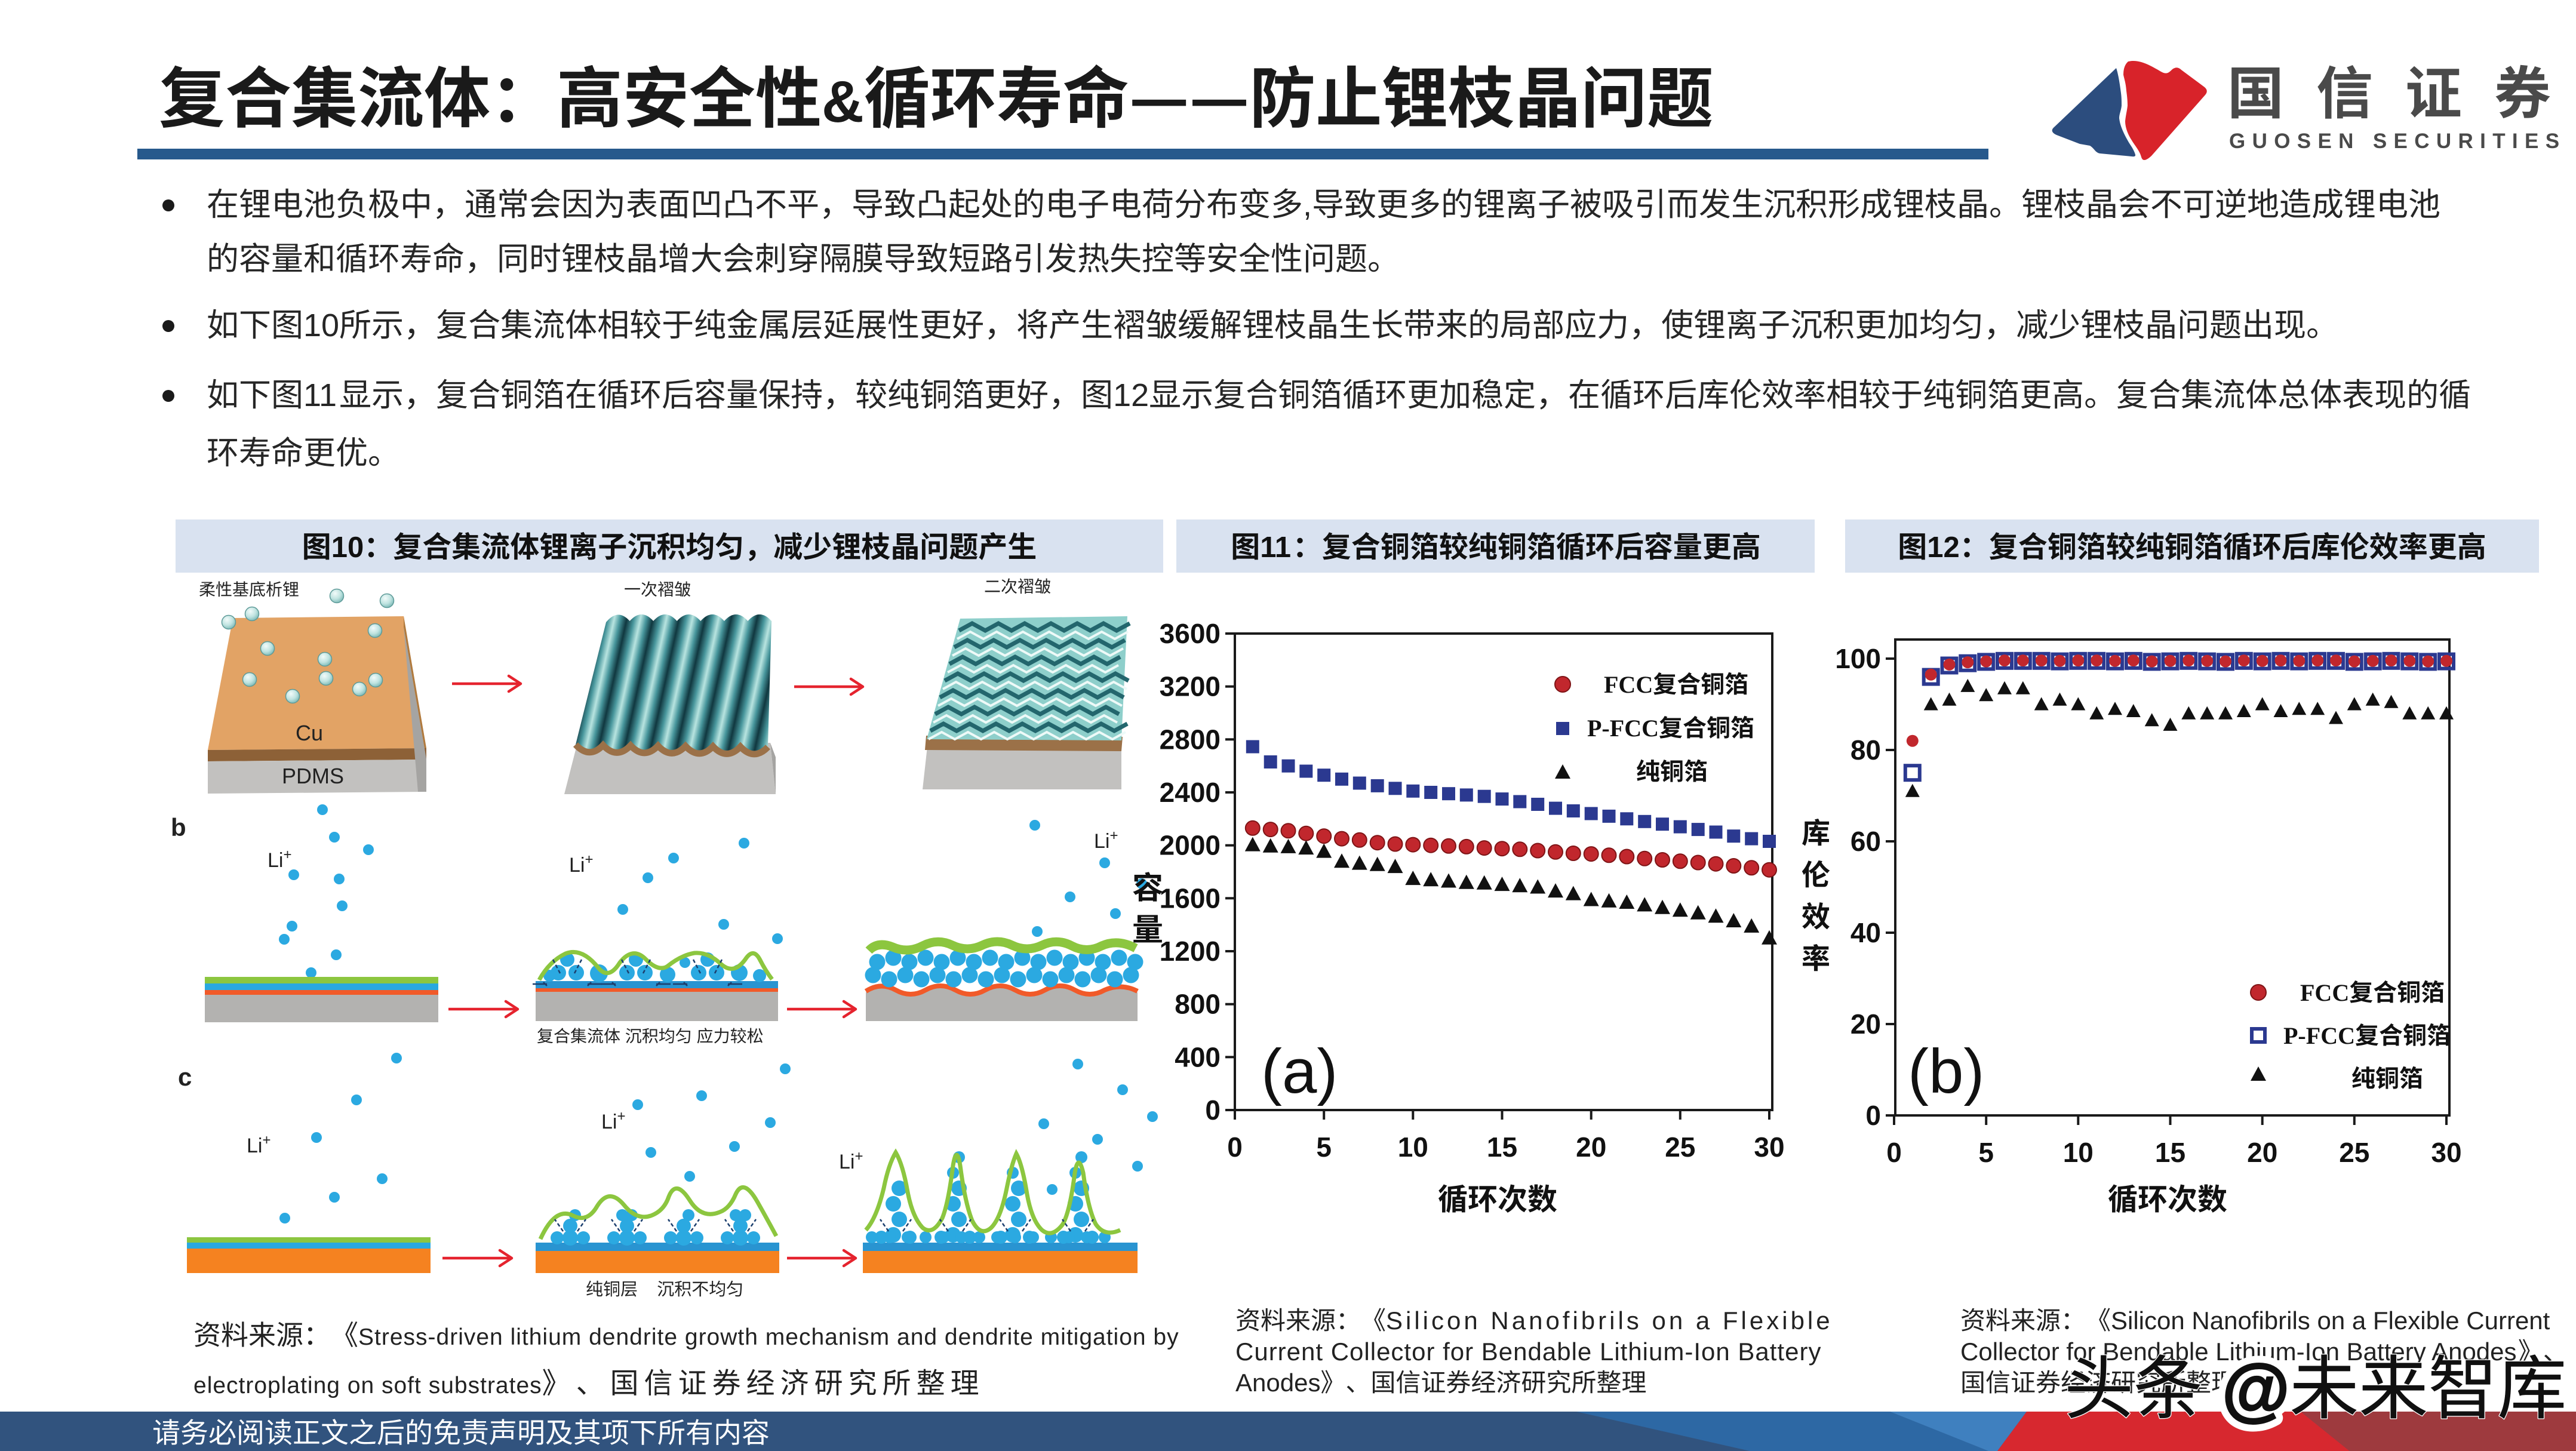 The image size is (2576, 1451). Describe the element at coordinates (1190, 898) in the screenshot. I see `svg-text: 1600` at that location.